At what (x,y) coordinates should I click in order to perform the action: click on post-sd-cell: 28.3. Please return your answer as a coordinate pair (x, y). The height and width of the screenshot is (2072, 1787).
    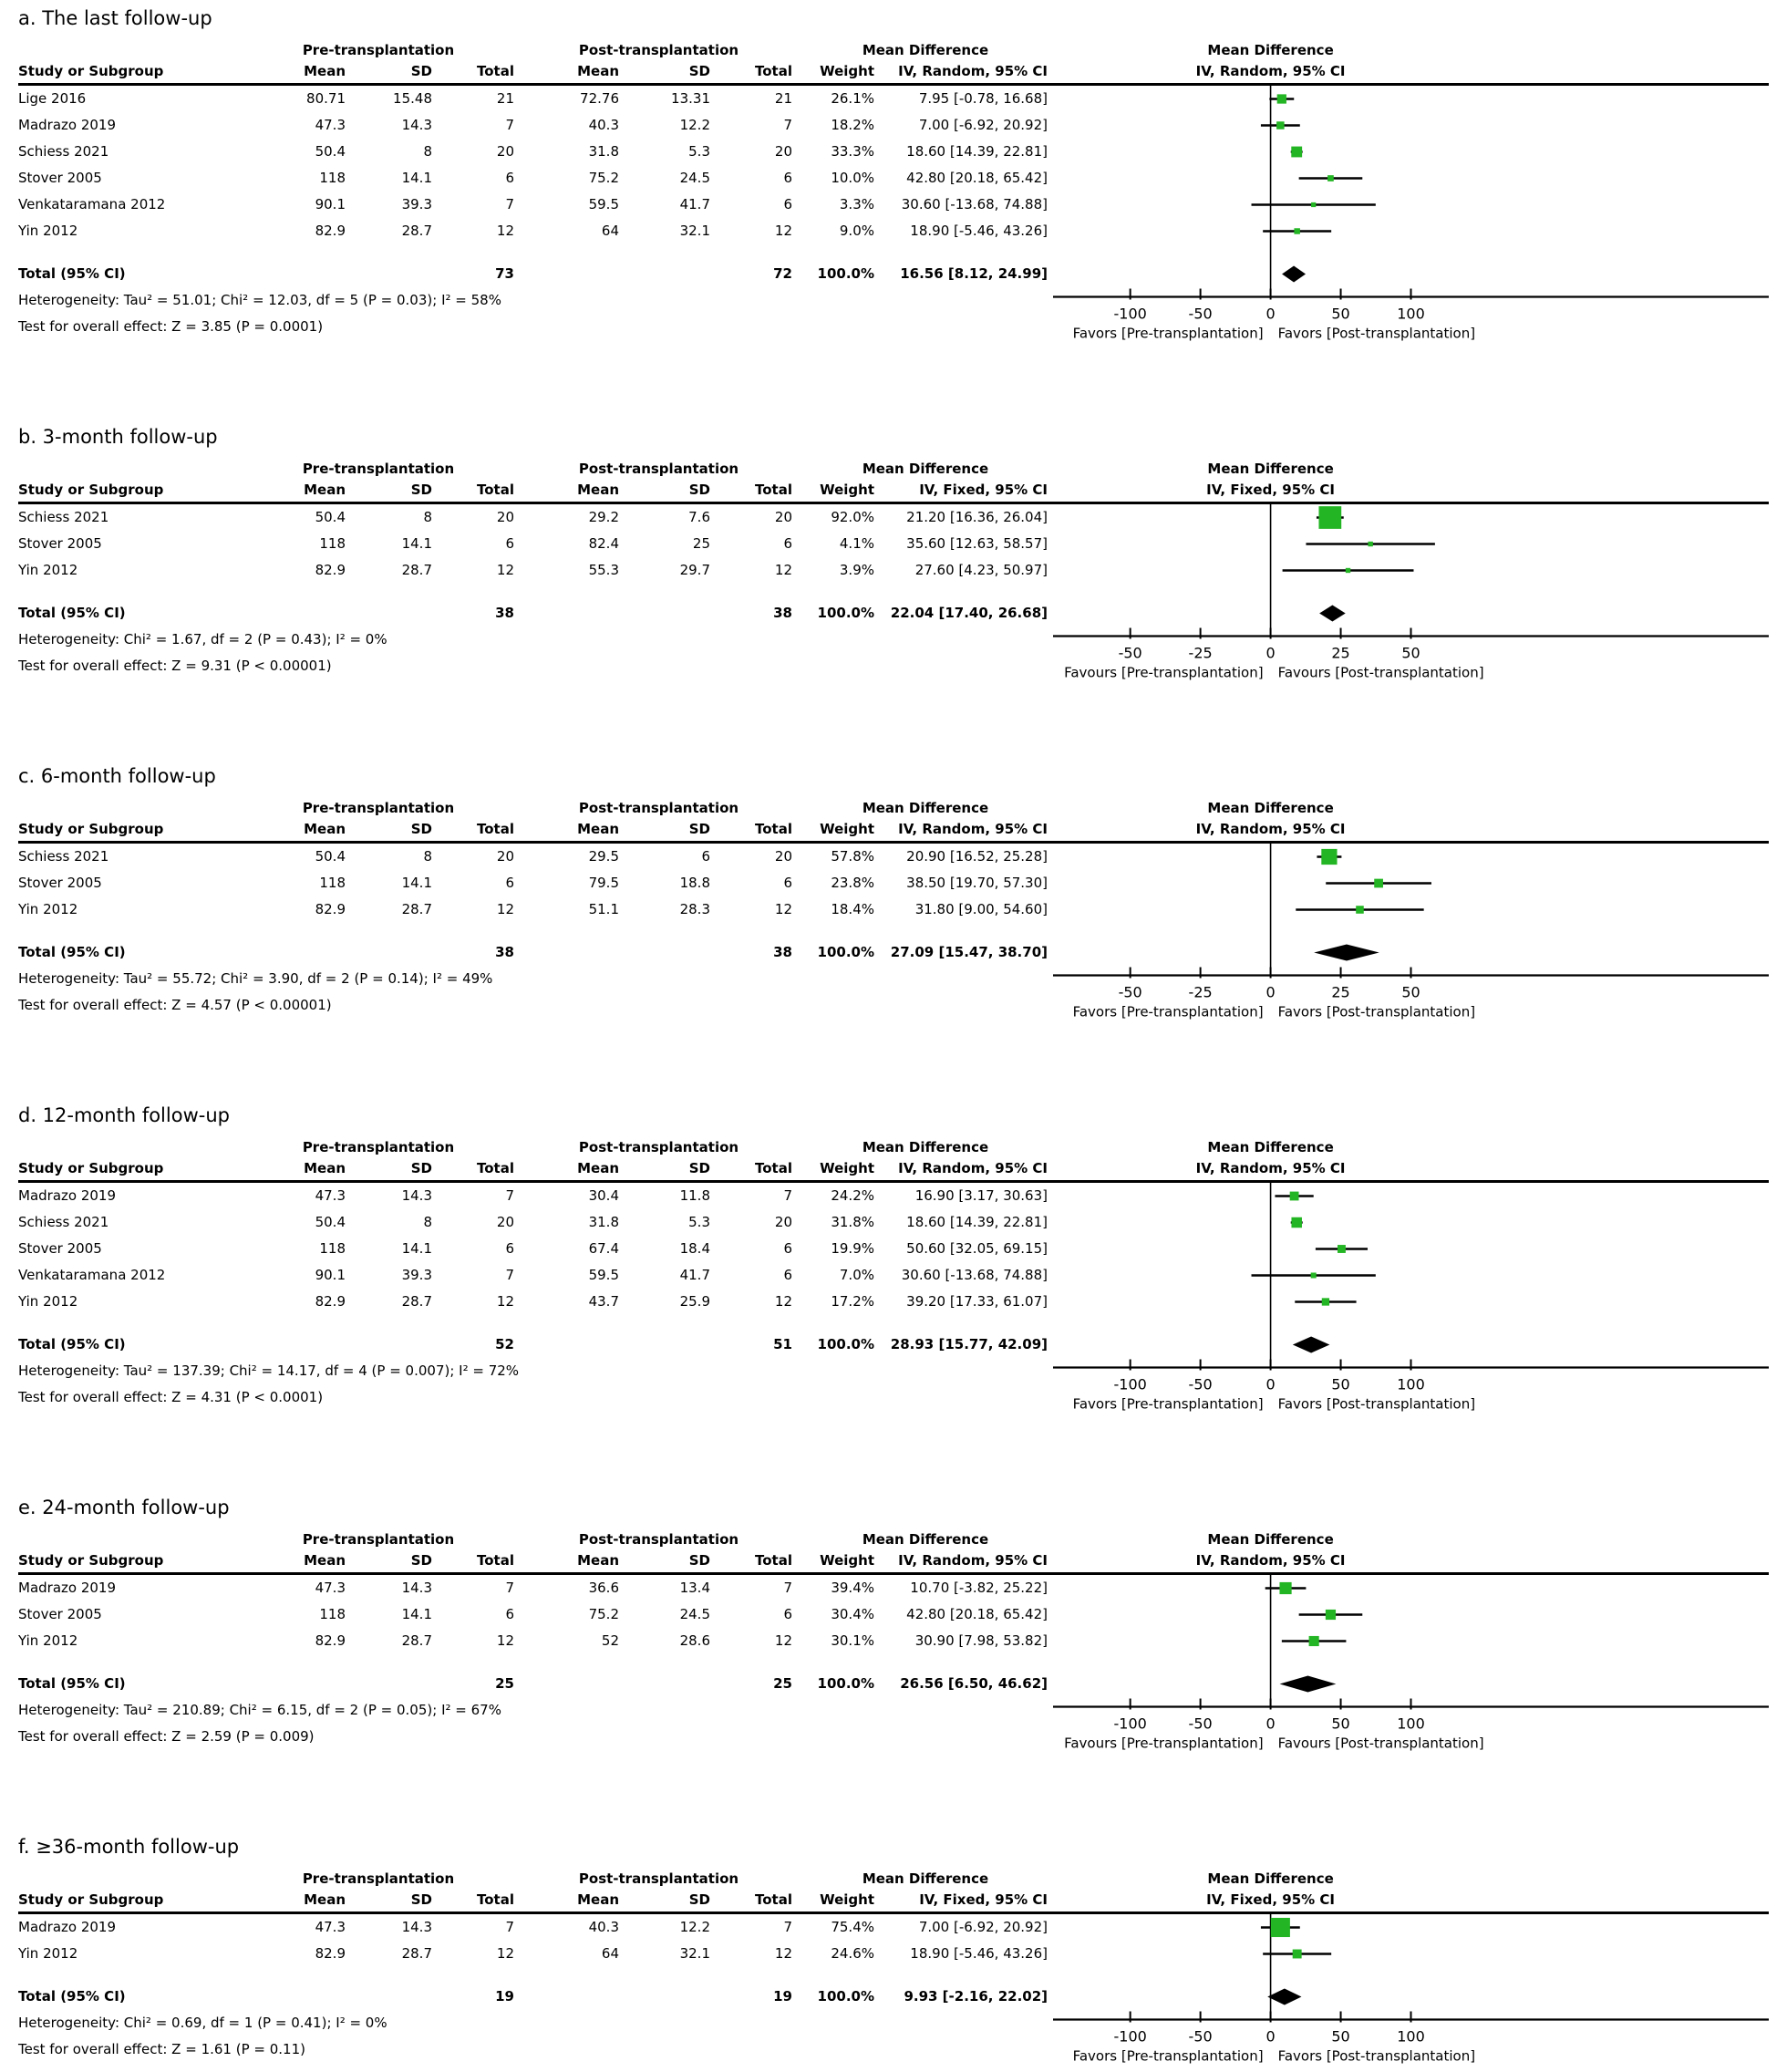
    Looking at the image, I should click on (694, 909).